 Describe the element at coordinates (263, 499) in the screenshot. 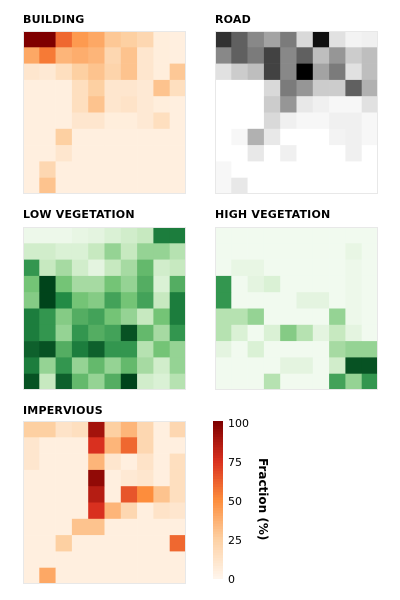

I see `colorbar-axis-title: Fraction (%)` at that location.